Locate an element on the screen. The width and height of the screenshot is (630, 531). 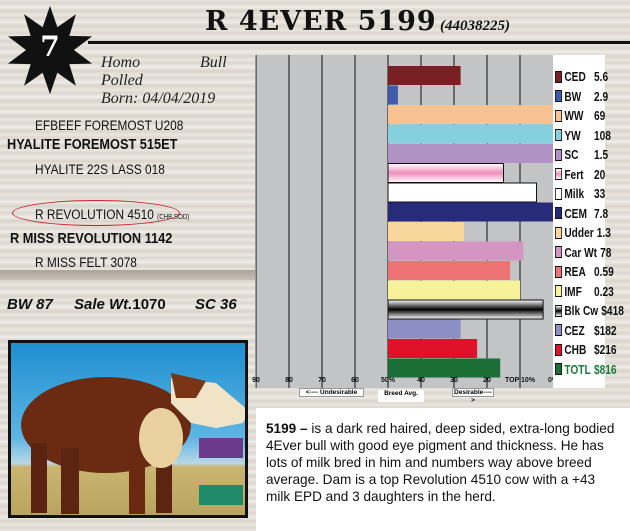
pedigree-dam-sire: R REVOLUTION 4510 (CHB,SOD) is located at coordinates (112, 214).